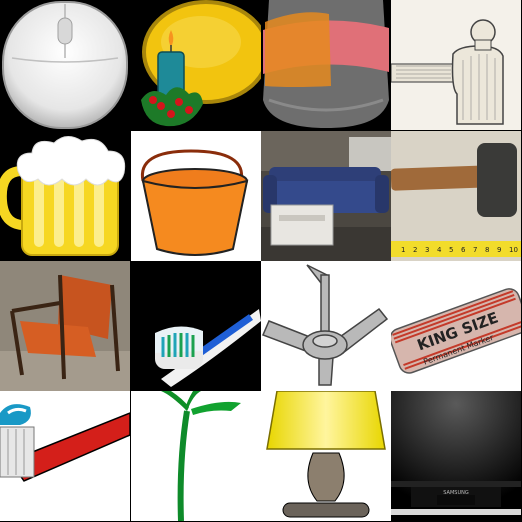  I want to click on monitor-icon: SAMSUNG, so click(456, 456).